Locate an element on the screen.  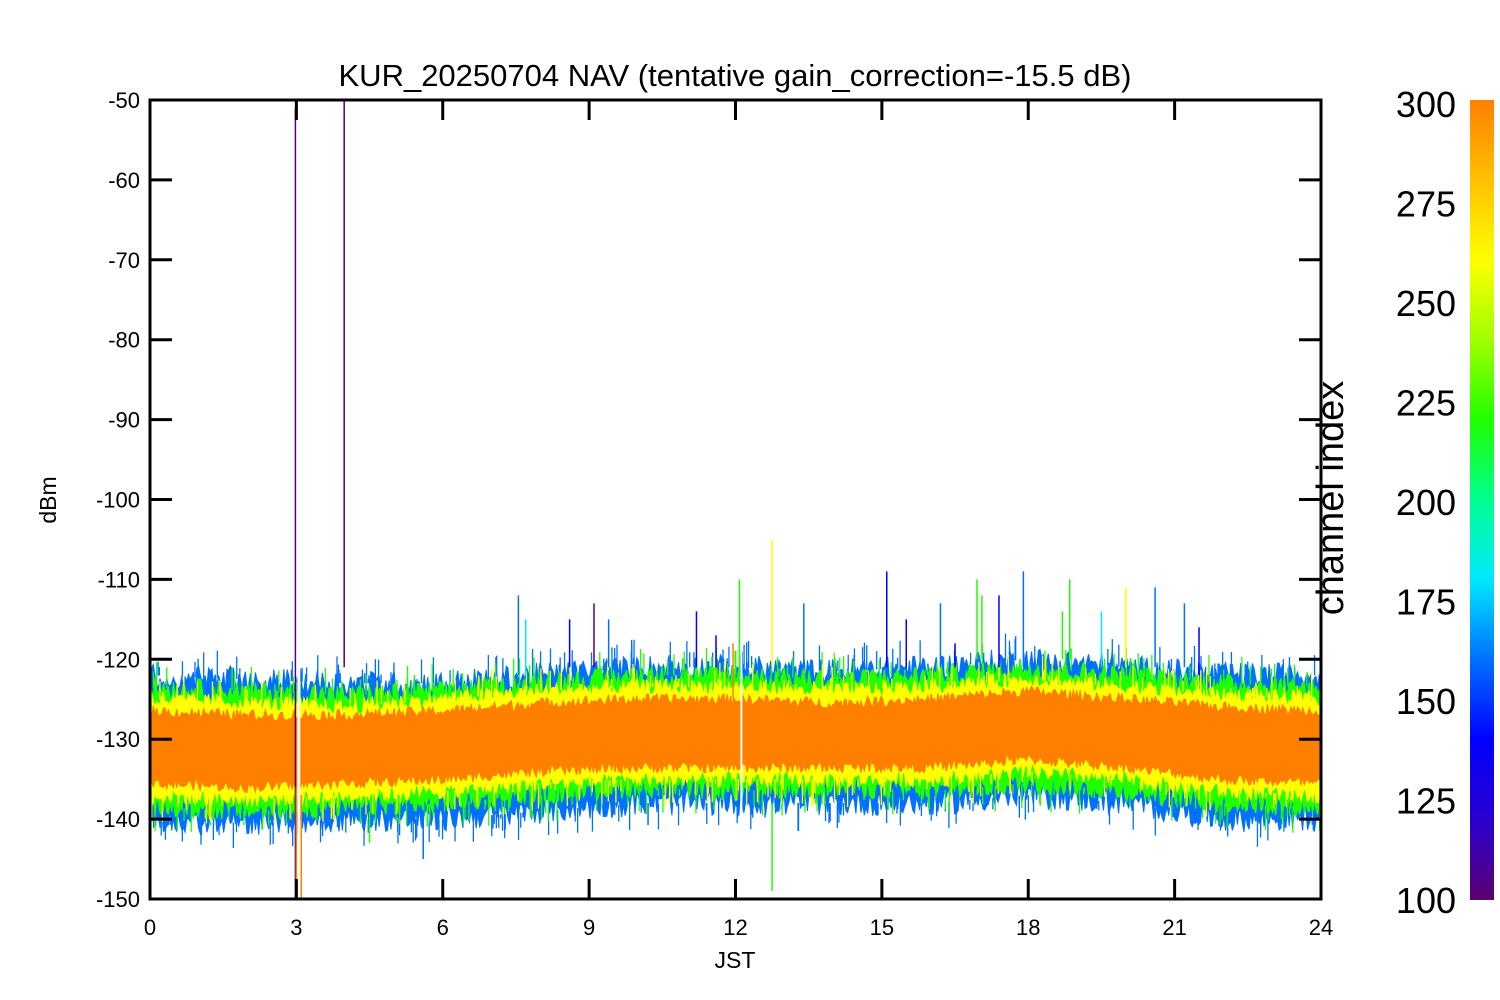
y-axis-label: dBm is located at coordinates (48, 499).